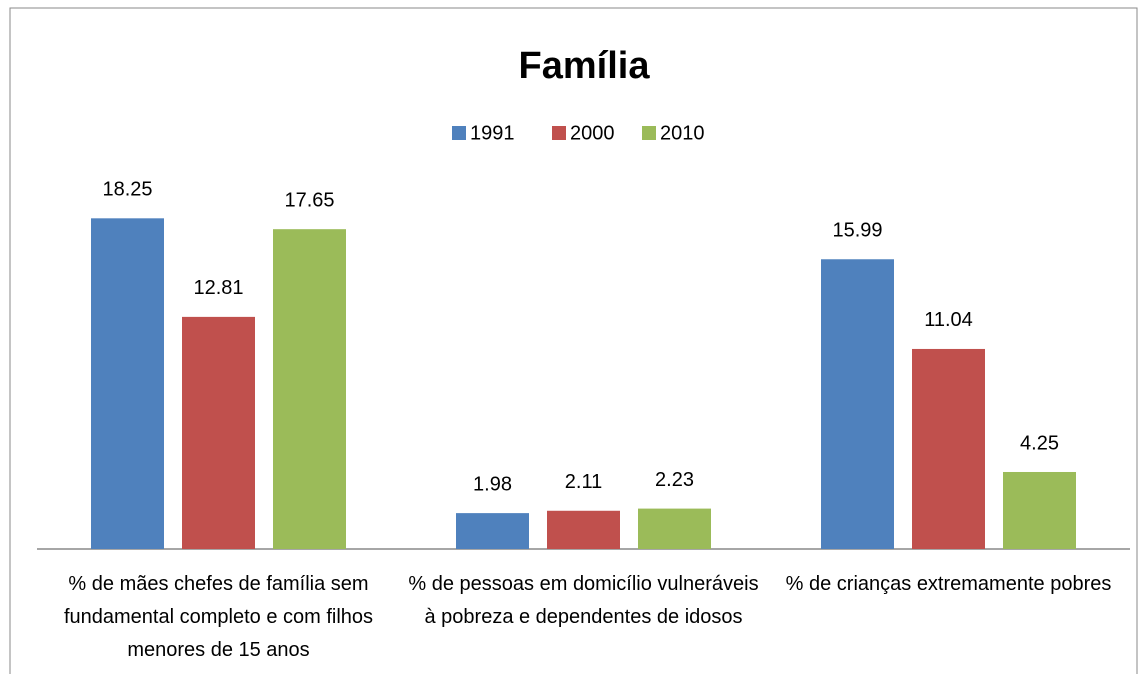 This screenshot has width=1145, height=674. Describe the element at coordinates (492, 484) in the screenshot. I see `value-label: 1.98` at that location.